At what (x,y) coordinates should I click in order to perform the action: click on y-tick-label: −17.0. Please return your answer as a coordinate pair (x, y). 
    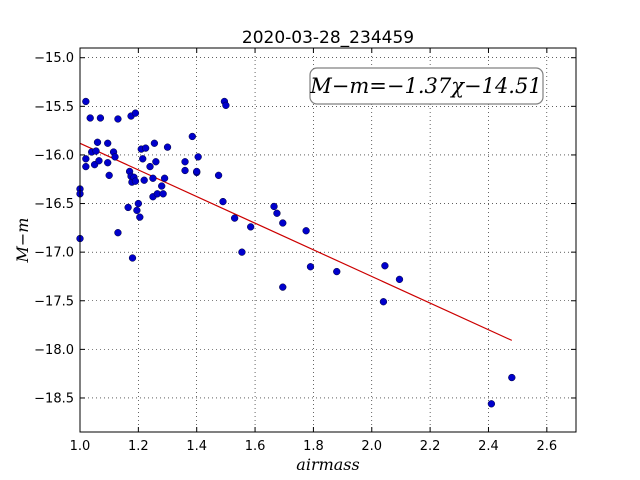
    Looking at the image, I should click on (54, 253).